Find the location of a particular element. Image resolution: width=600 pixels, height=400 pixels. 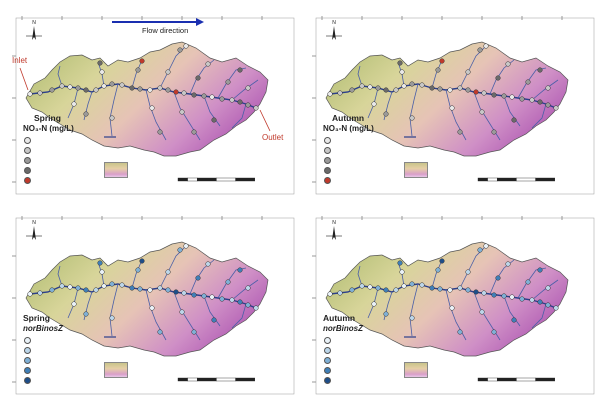

inlet-leader is located at coordinates (24, 79).